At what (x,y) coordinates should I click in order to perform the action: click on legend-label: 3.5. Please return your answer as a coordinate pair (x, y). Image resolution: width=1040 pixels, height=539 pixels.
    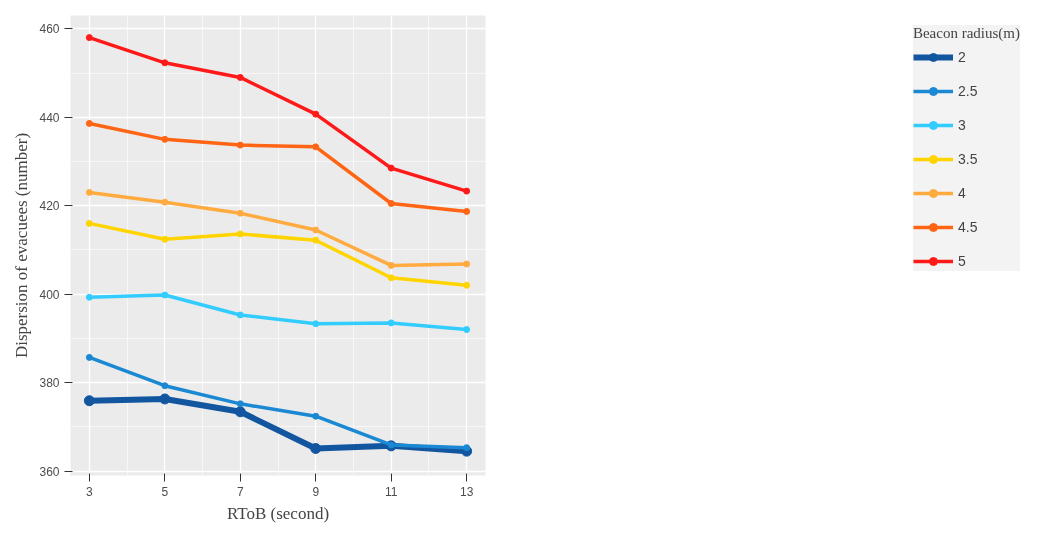
    Looking at the image, I should click on (967, 159).